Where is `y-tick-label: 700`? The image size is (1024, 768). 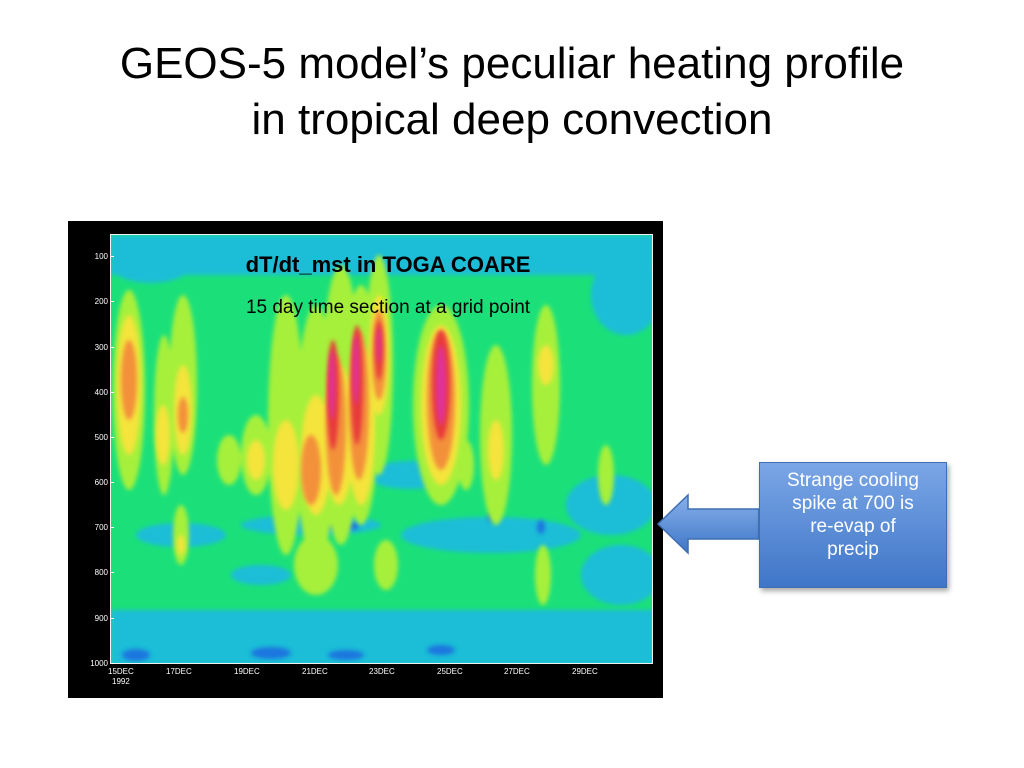 y-tick-label: 700 is located at coordinates (91, 528).